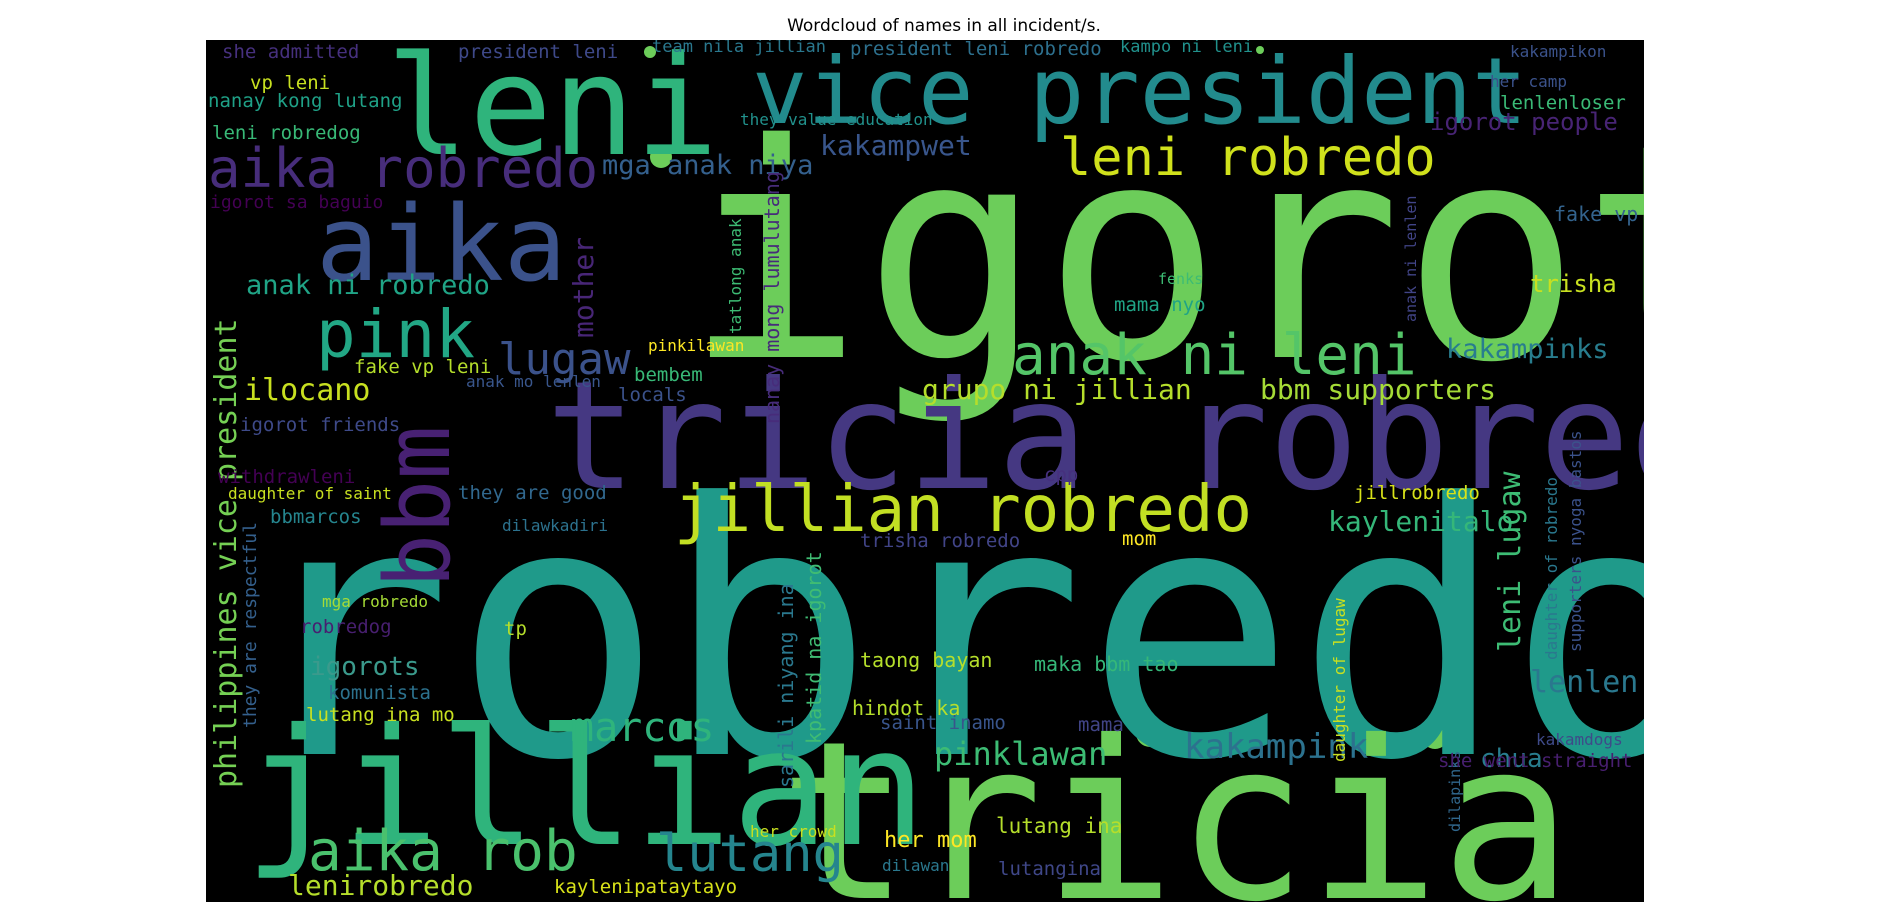 The image size is (1888, 902). Describe the element at coordinates (1417, 493) in the screenshot. I see `word: jillrobredo` at that location.